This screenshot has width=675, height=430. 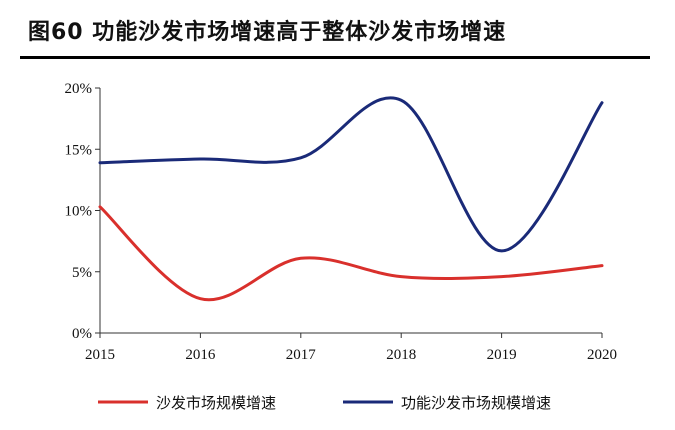 What do you see at coordinates (82, 334) in the screenshot?
I see `y-tick-label: 0%` at bounding box center [82, 334].